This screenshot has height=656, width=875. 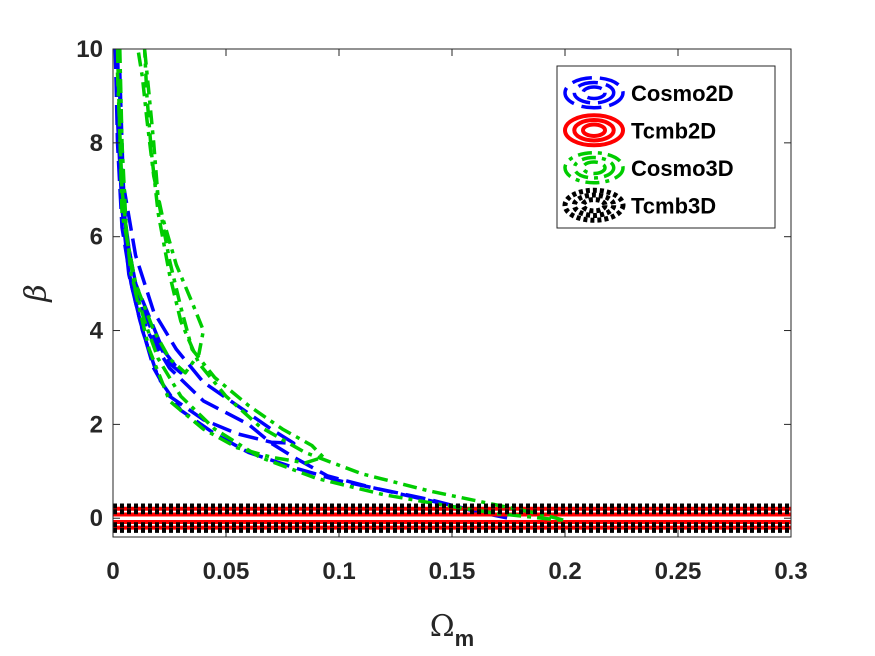 What do you see at coordinates (112, 571) in the screenshot?
I see `x-tick-label: 0` at bounding box center [112, 571].